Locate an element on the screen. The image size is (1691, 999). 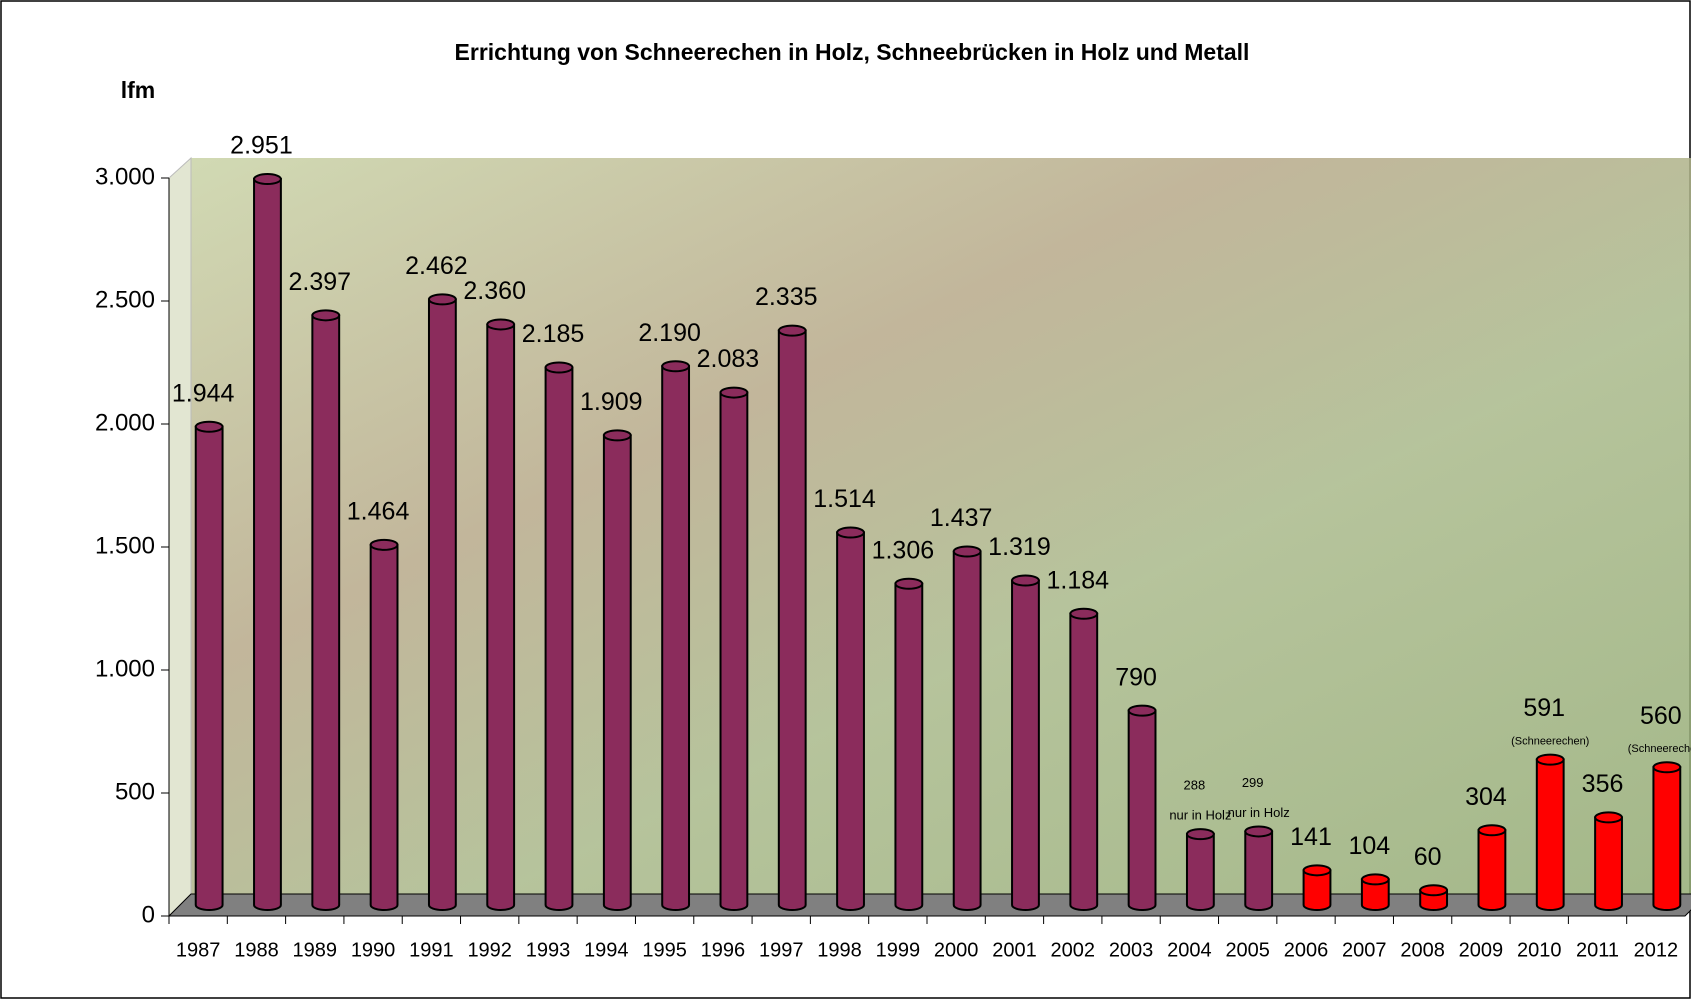
x-tick-label: 1995 is located at coordinates (664, 950).